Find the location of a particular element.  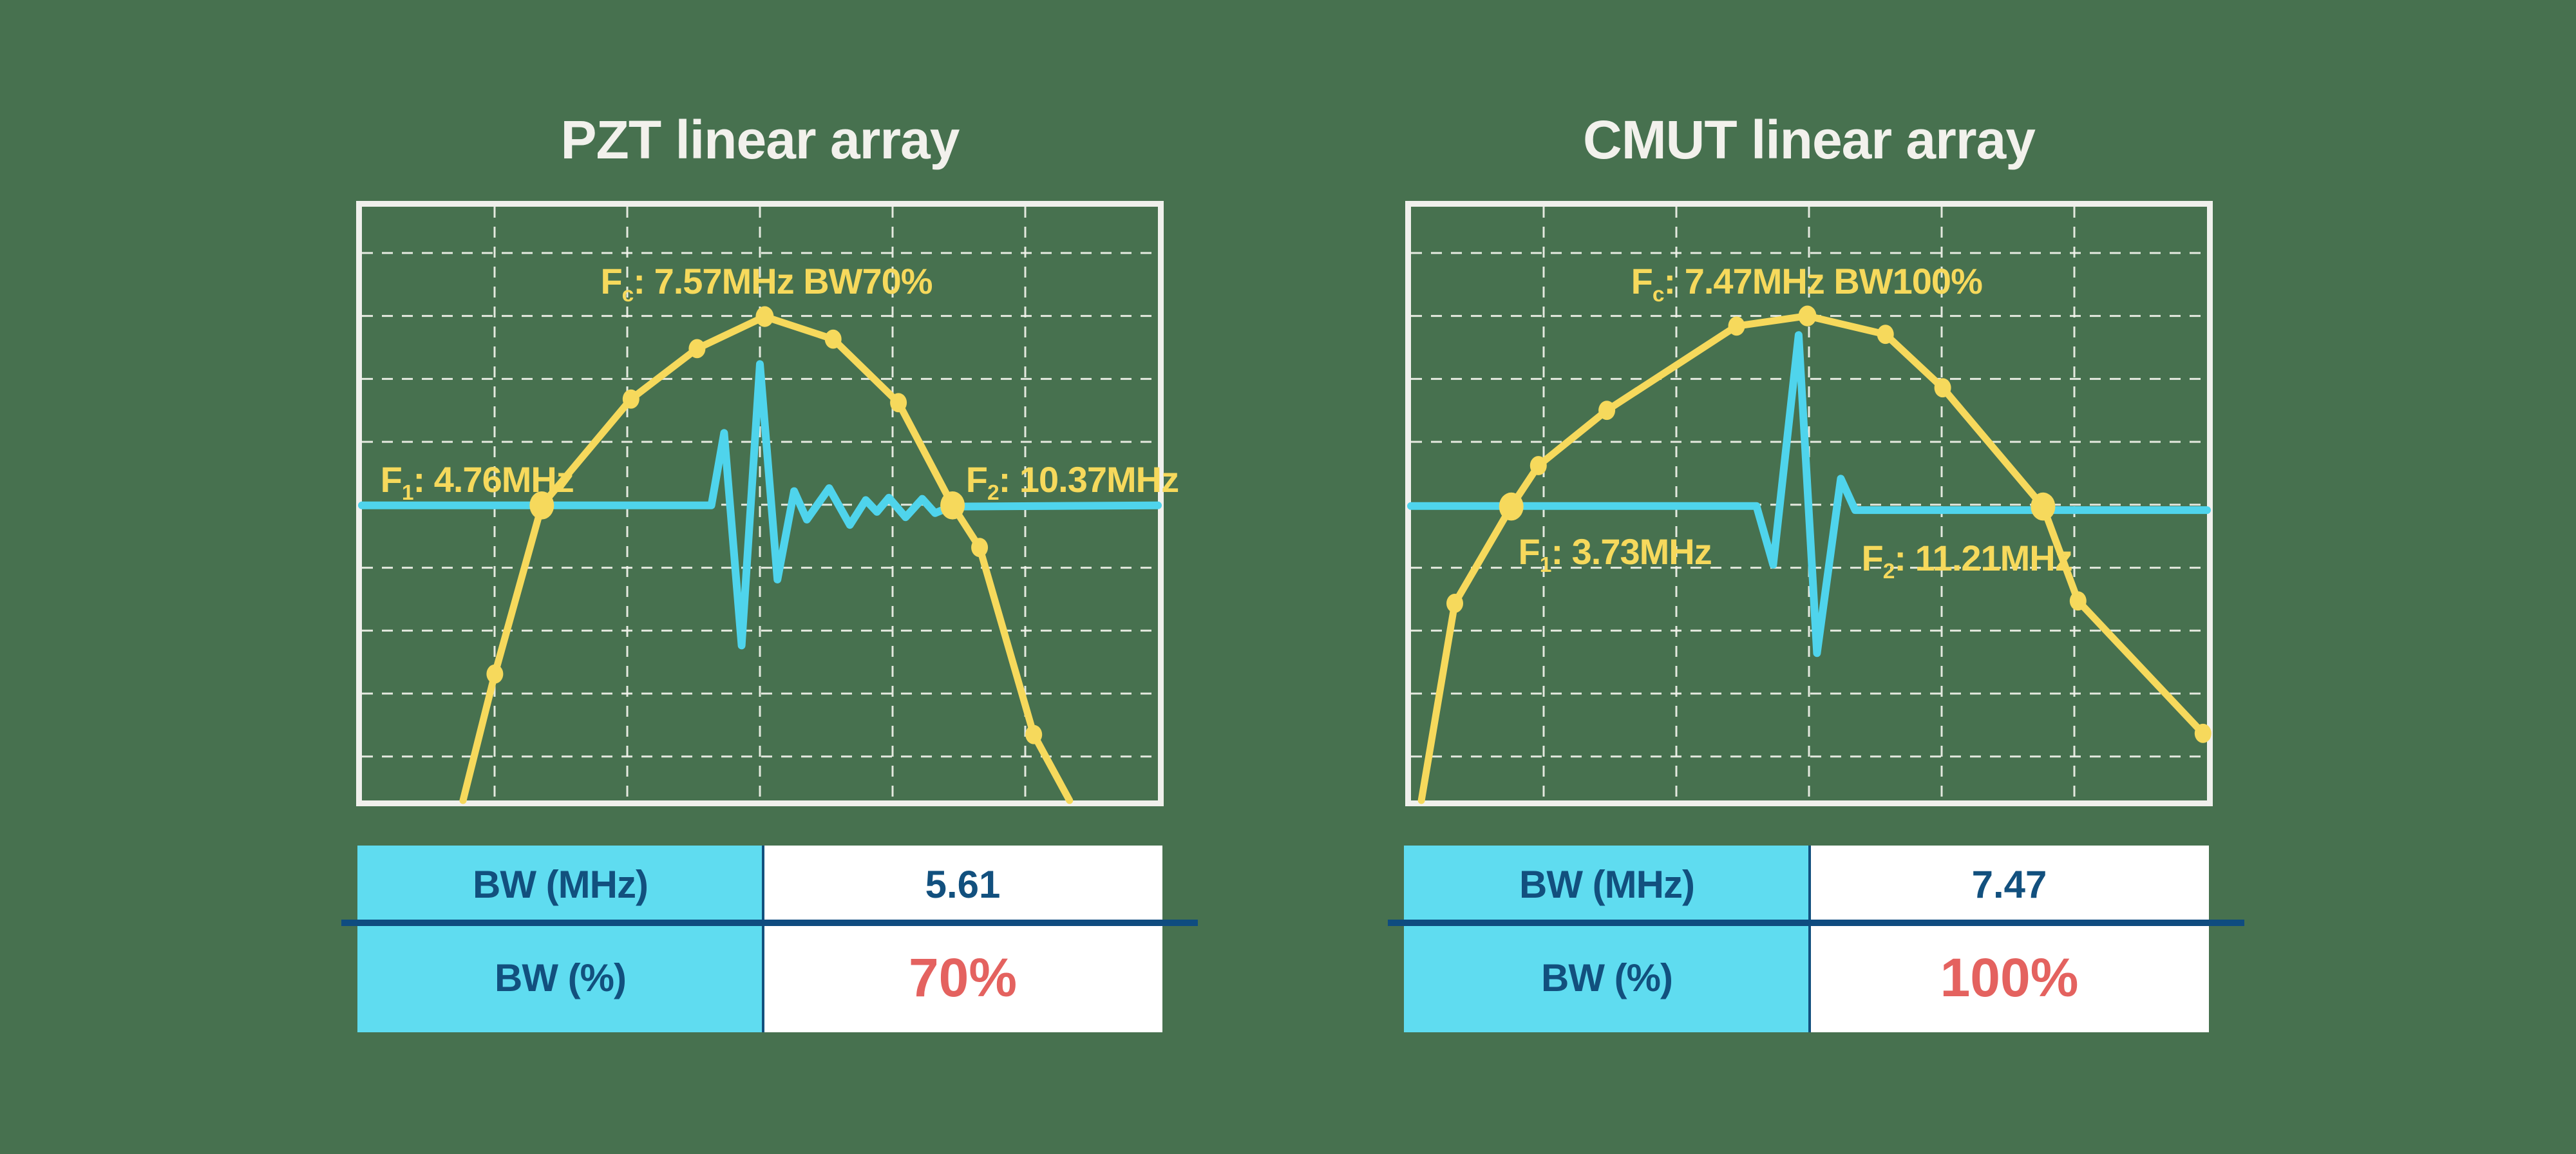

cmut-f2-annotation: F2: 11.21MHz is located at coordinates (1967, 560).